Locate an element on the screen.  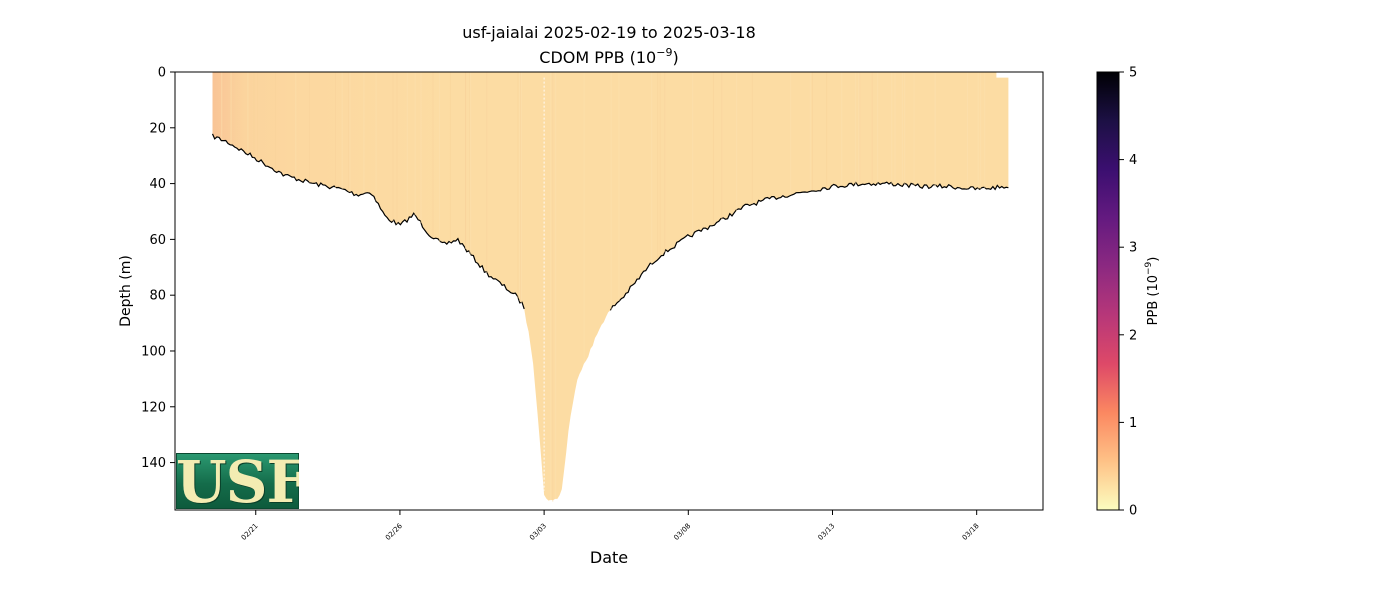
chart-subtitle-close: ) is located at coordinates (675, 57).